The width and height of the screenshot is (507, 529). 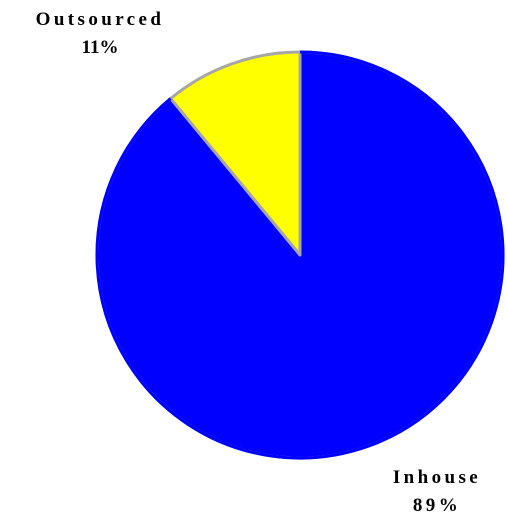 What do you see at coordinates (100, 19) in the screenshot?
I see `slice-label-outsourced-name: Outsourced` at bounding box center [100, 19].